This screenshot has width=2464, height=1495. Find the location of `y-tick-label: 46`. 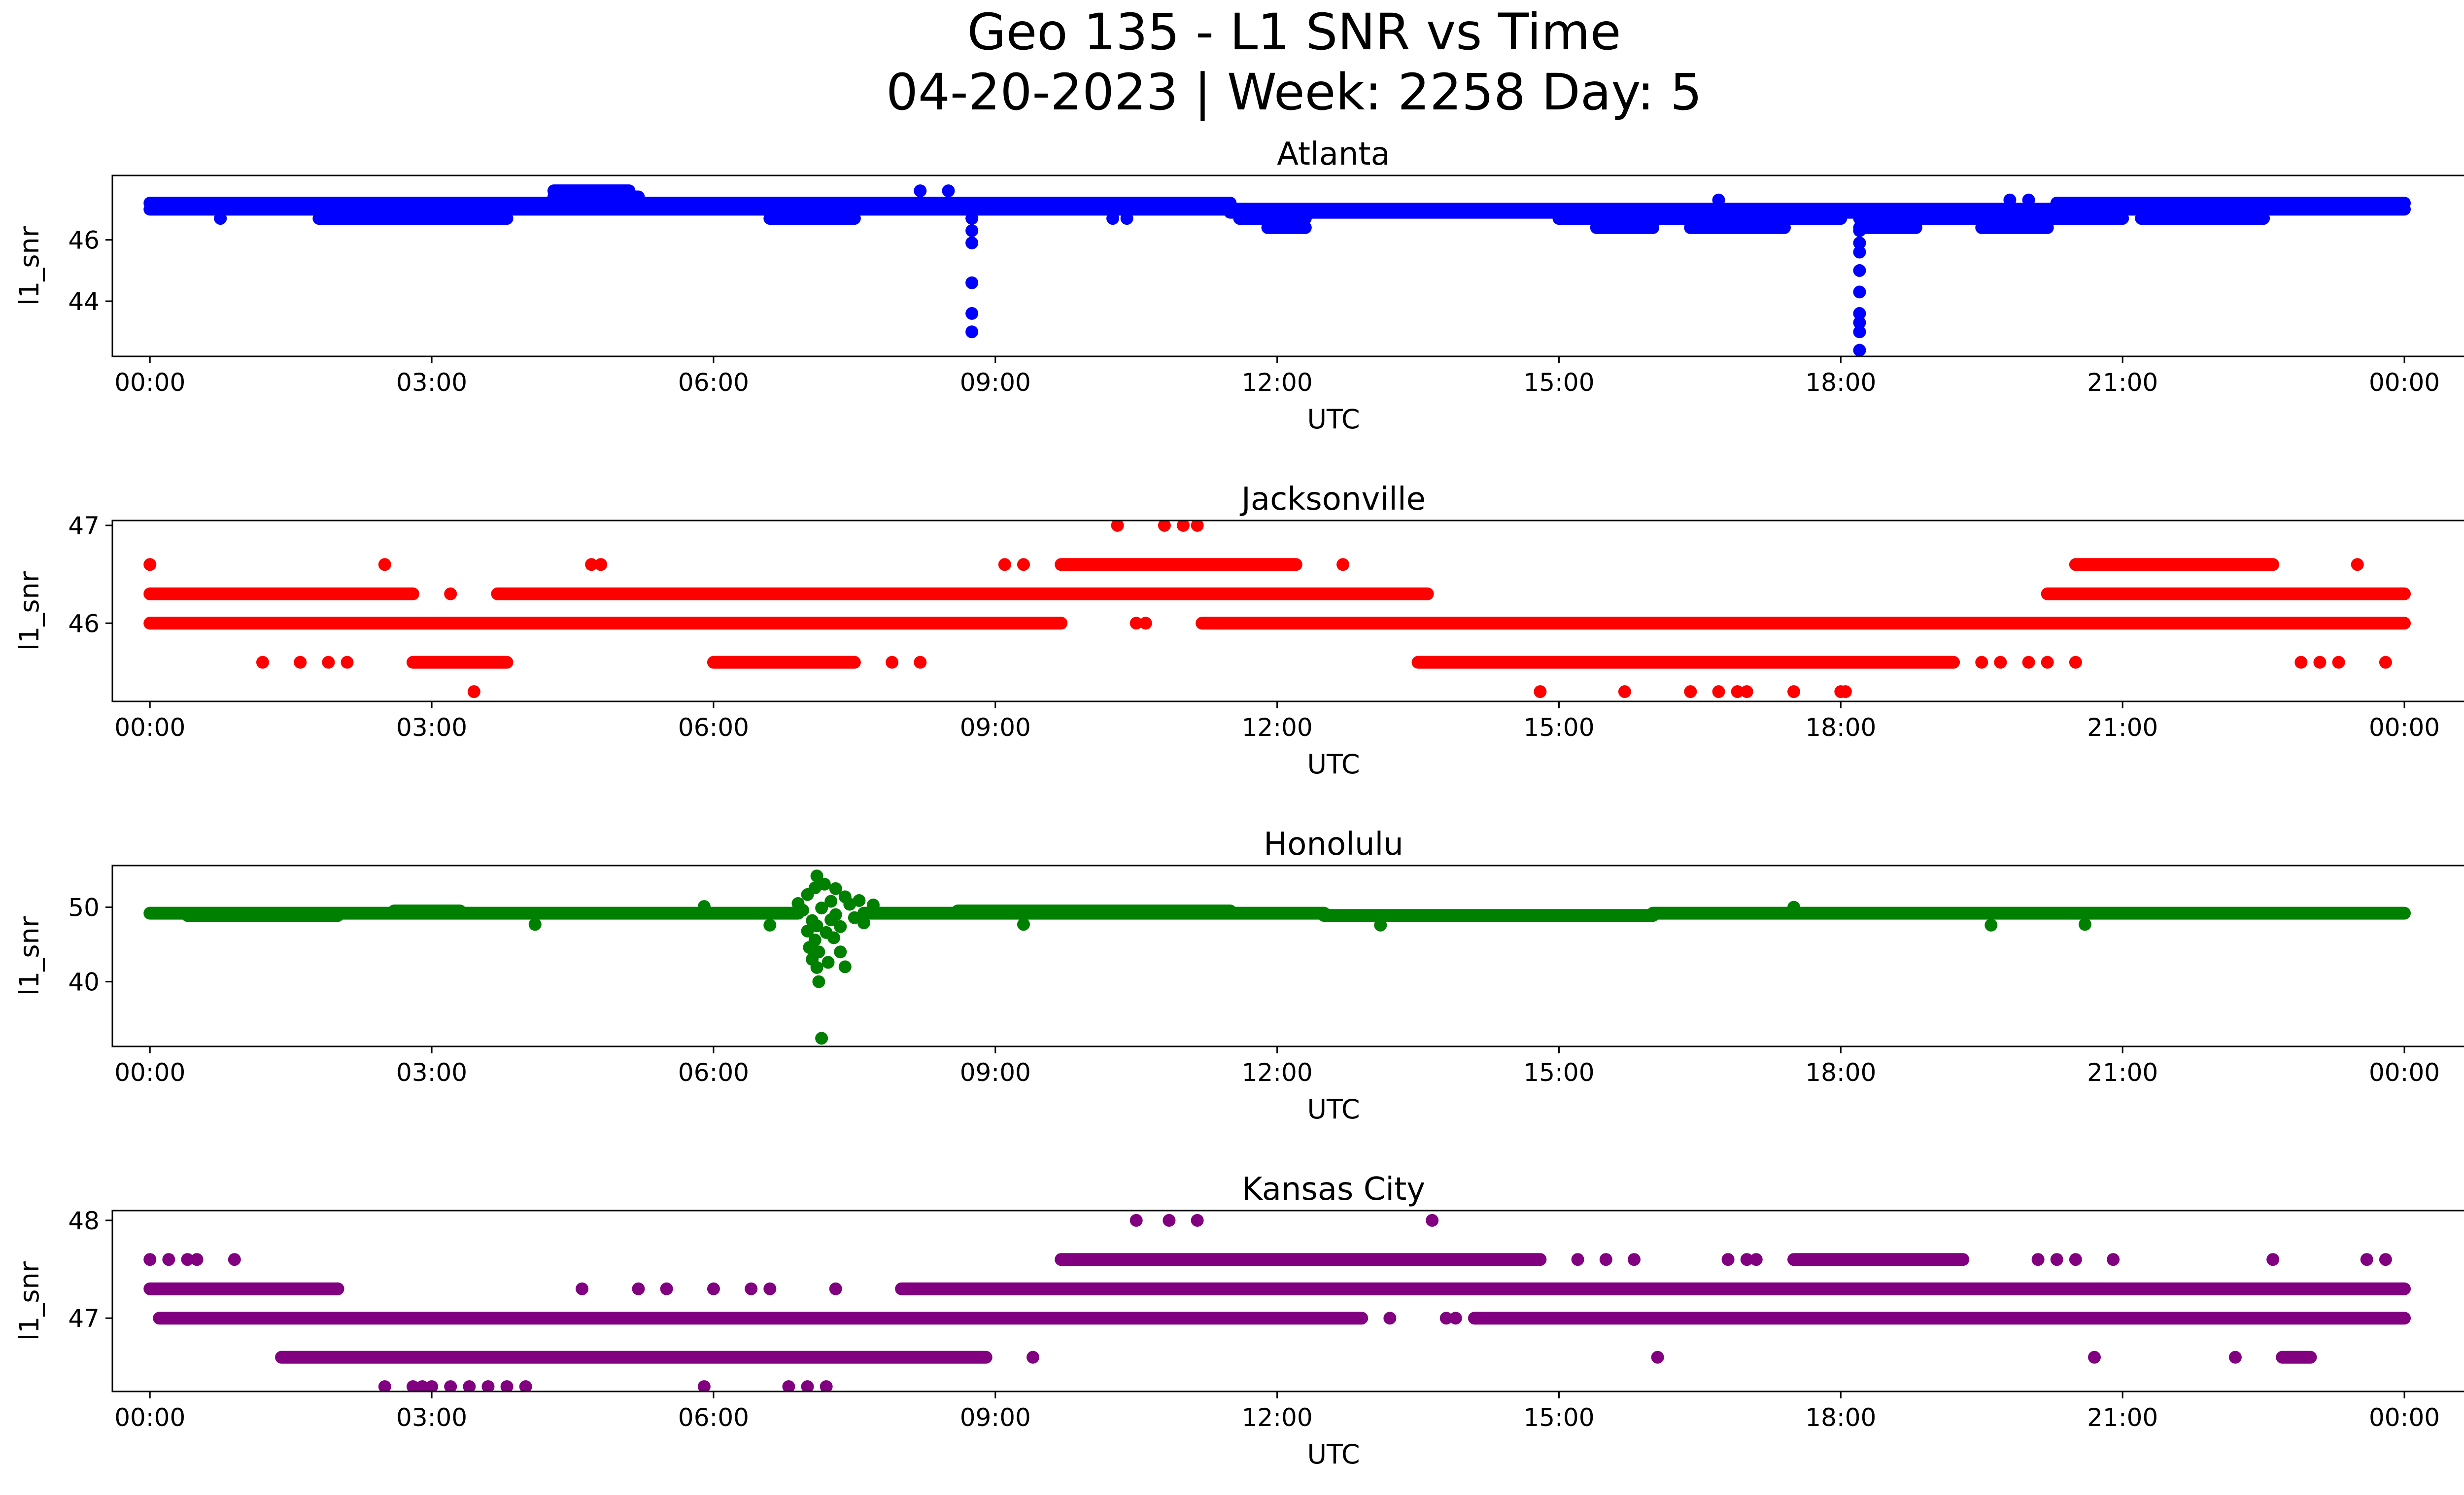

y-tick-label: 46 is located at coordinates (84, 240).